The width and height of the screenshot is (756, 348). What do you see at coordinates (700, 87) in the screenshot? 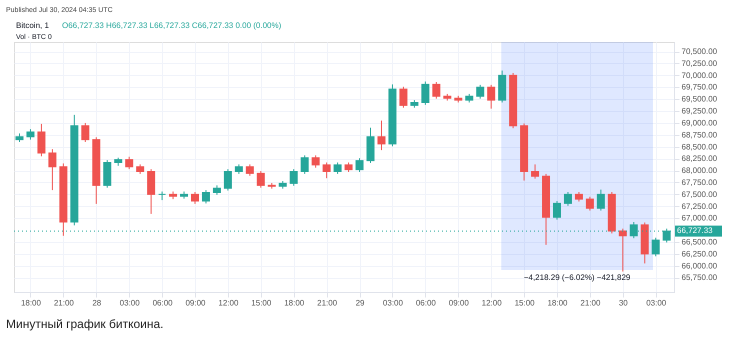
I see `y-tick-label: 69,750.00` at bounding box center [700, 87].